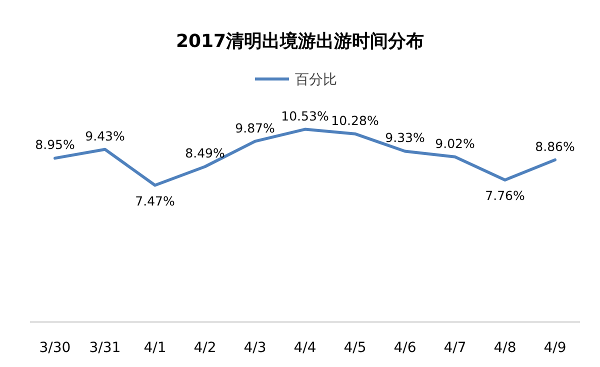 The height and width of the screenshot is (367, 600). What do you see at coordinates (505, 348) in the screenshot?
I see `x-tick-label: 4/8` at bounding box center [505, 348].